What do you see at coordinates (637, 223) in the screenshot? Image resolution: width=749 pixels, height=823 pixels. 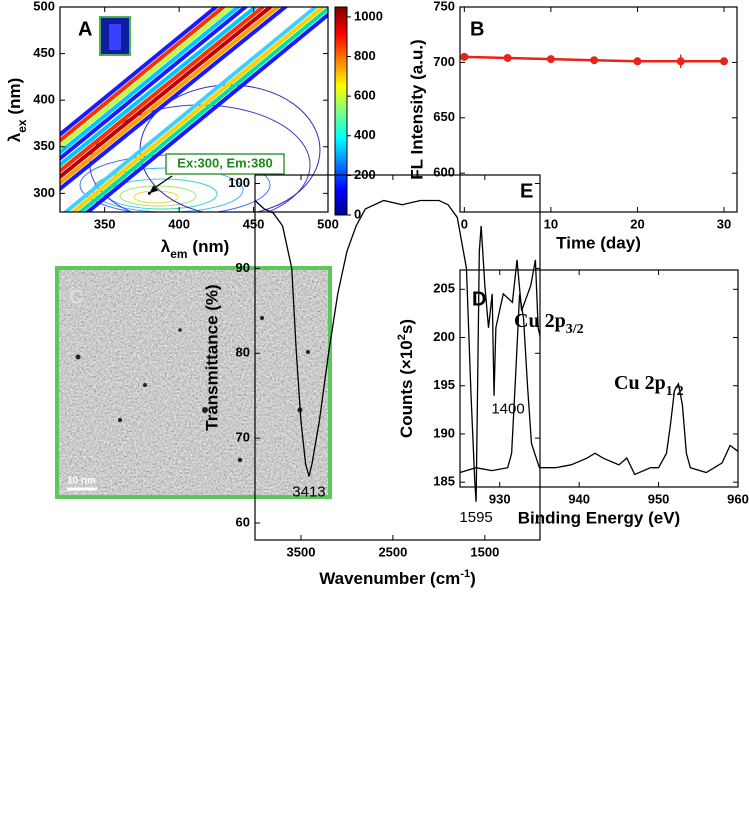 I see `x-tick-label: 20` at bounding box center [637, 223].